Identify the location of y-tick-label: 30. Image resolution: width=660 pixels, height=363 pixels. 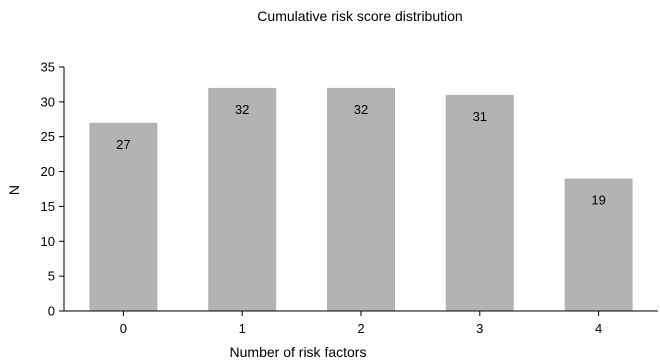
(48, 101).